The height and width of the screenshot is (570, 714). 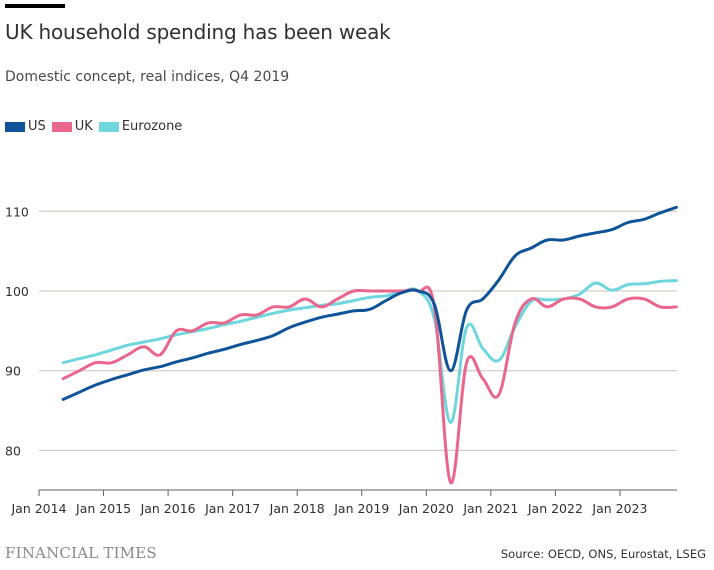 I want to click on legend-swatch-us, so click(x=15, y=126).